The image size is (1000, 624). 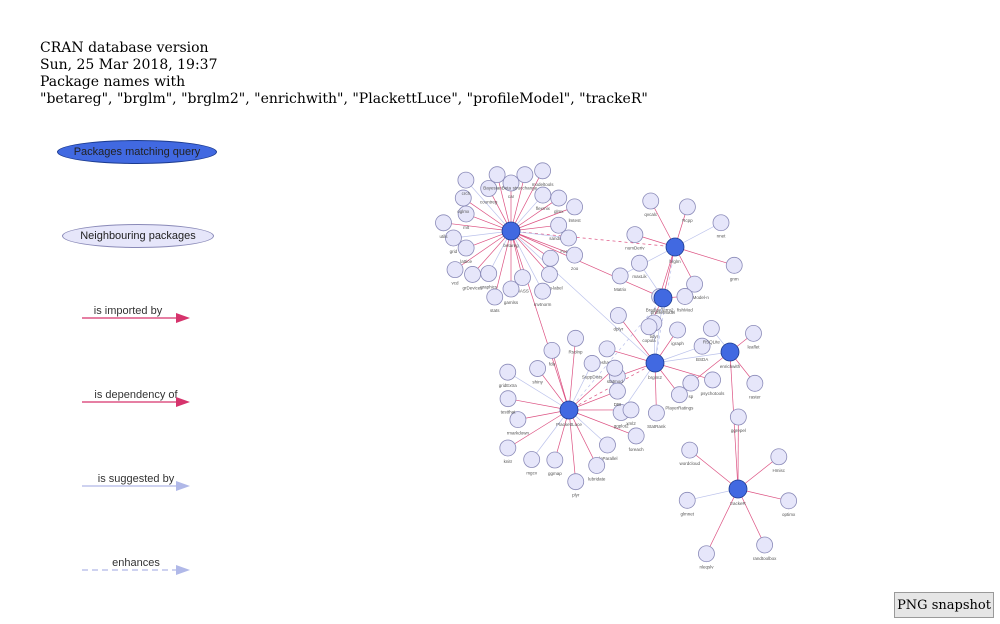 What do you see at coordinates (559, 225) in the screenshot?
I see `graph-node-sandwich-circle` at bounding box center [559, 225].